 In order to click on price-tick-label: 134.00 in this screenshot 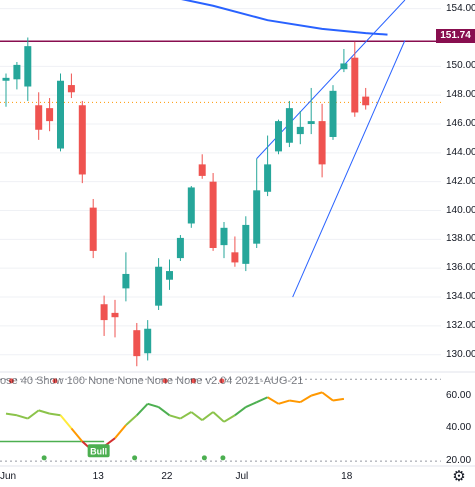, I will do `click(460, 297)`.